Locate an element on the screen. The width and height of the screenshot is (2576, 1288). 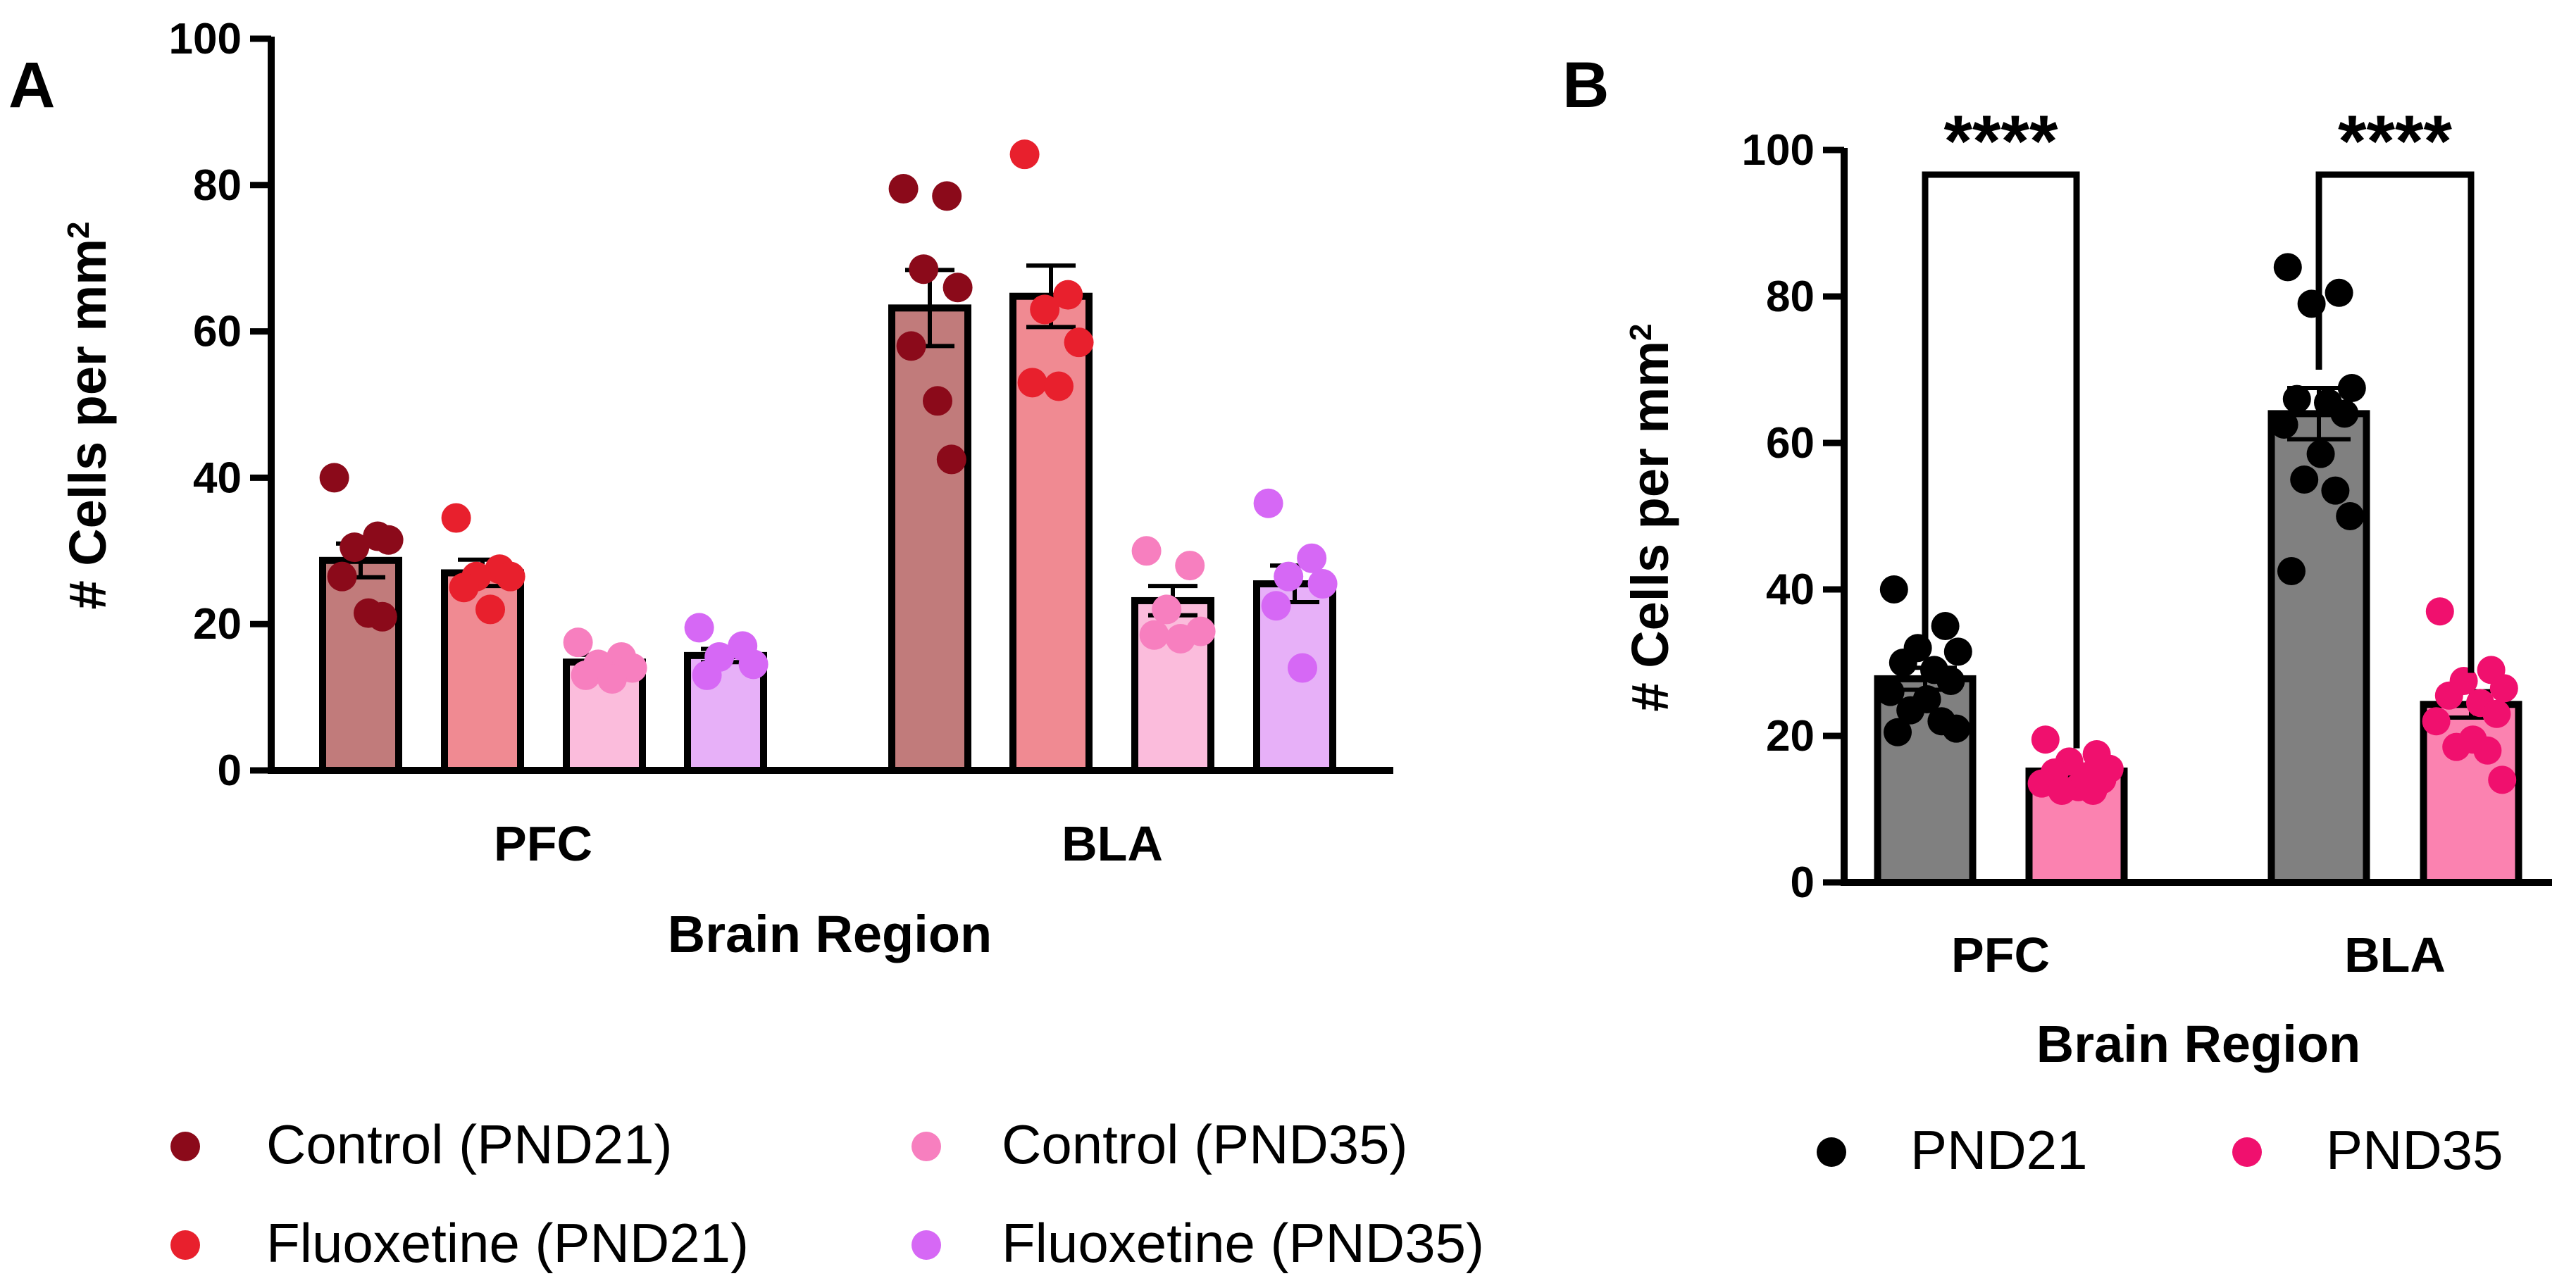
panel-b-legend-label: PND35 is located at coordinates (2414, 1150).